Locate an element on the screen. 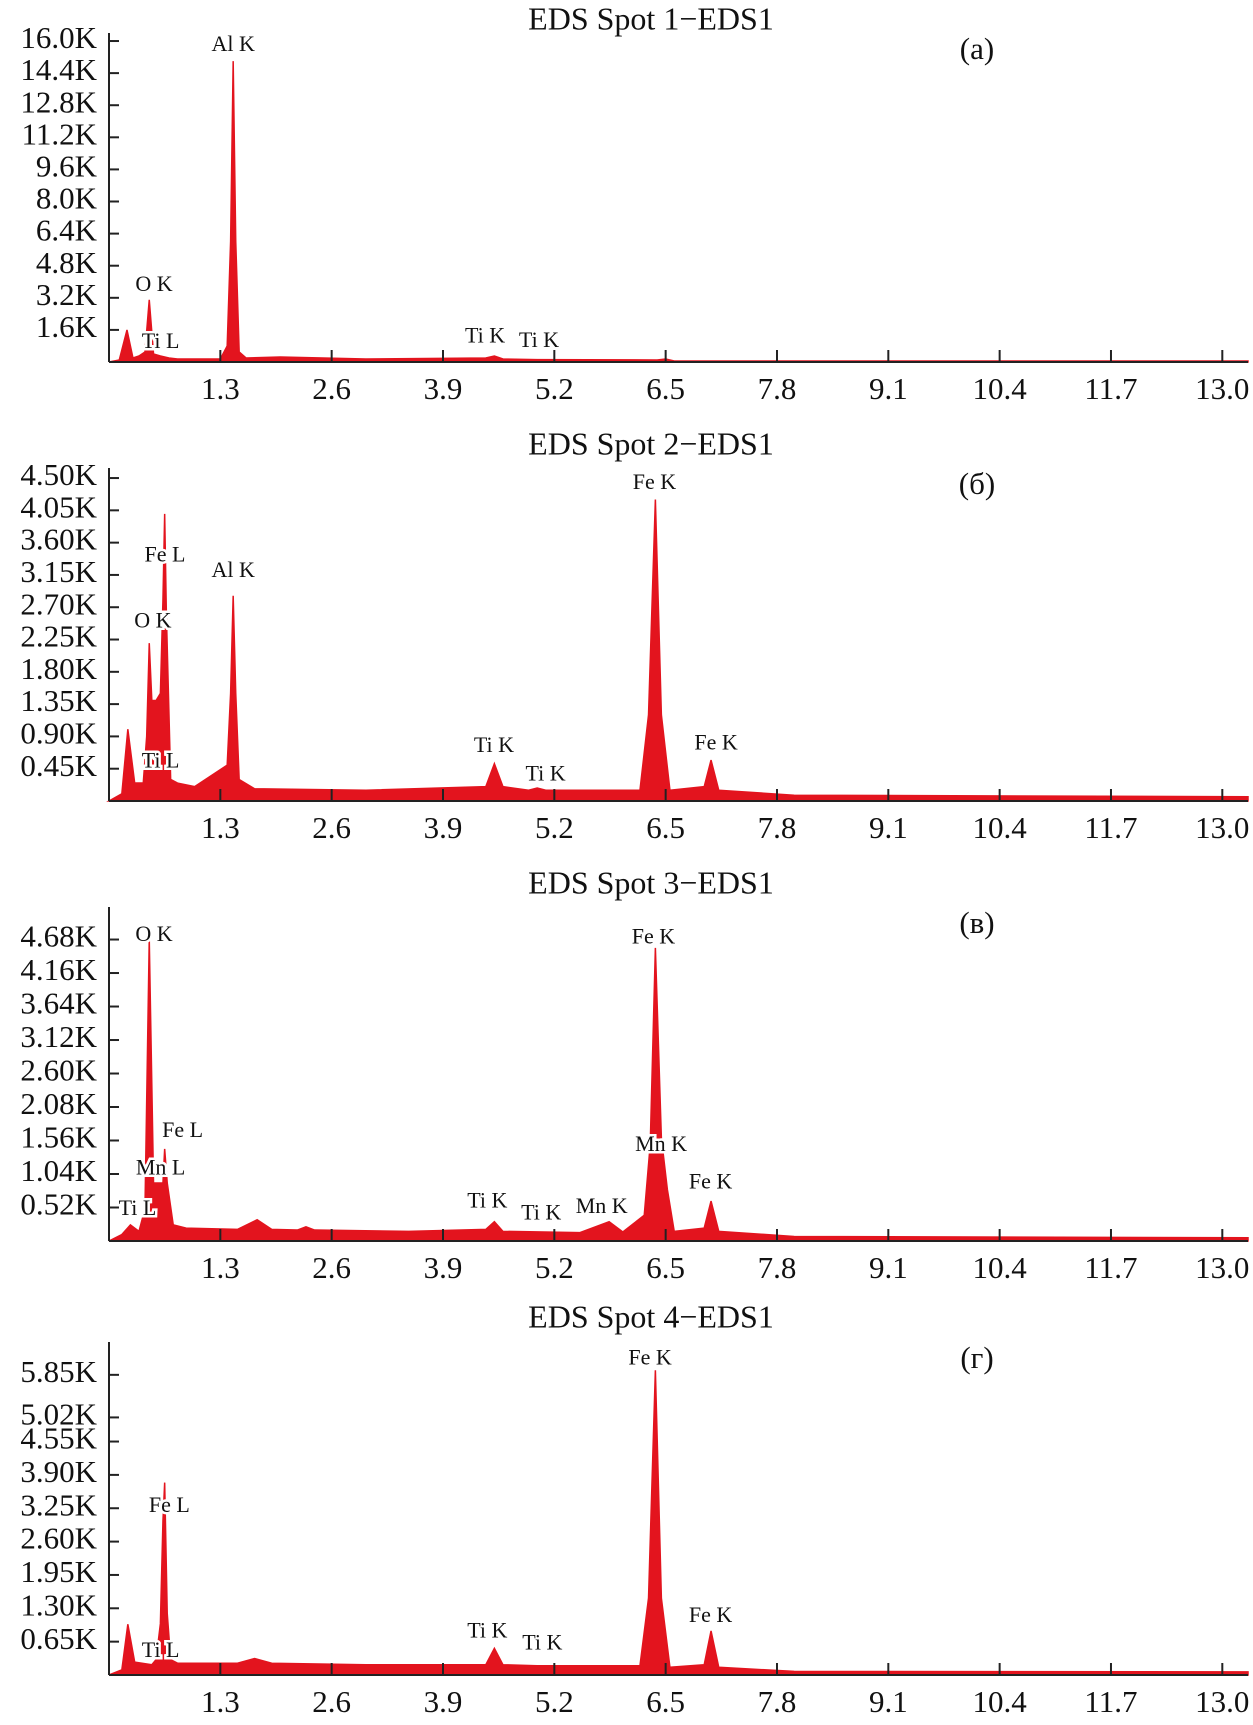 This screenshot has width=1253, height=1725. peak-label: Mn L is located at coordinates (161, 1166).